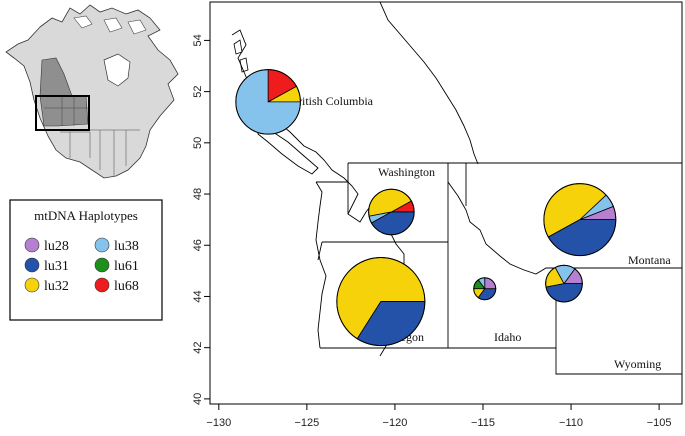  I want to click on north-america-inset, so click(92, 91).